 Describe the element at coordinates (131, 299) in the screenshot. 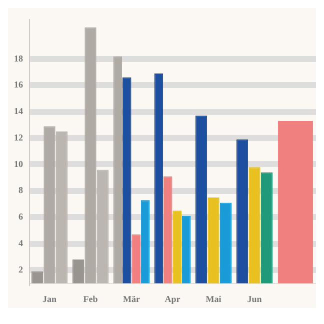

I see `x-tick-label: Mär` at that location.